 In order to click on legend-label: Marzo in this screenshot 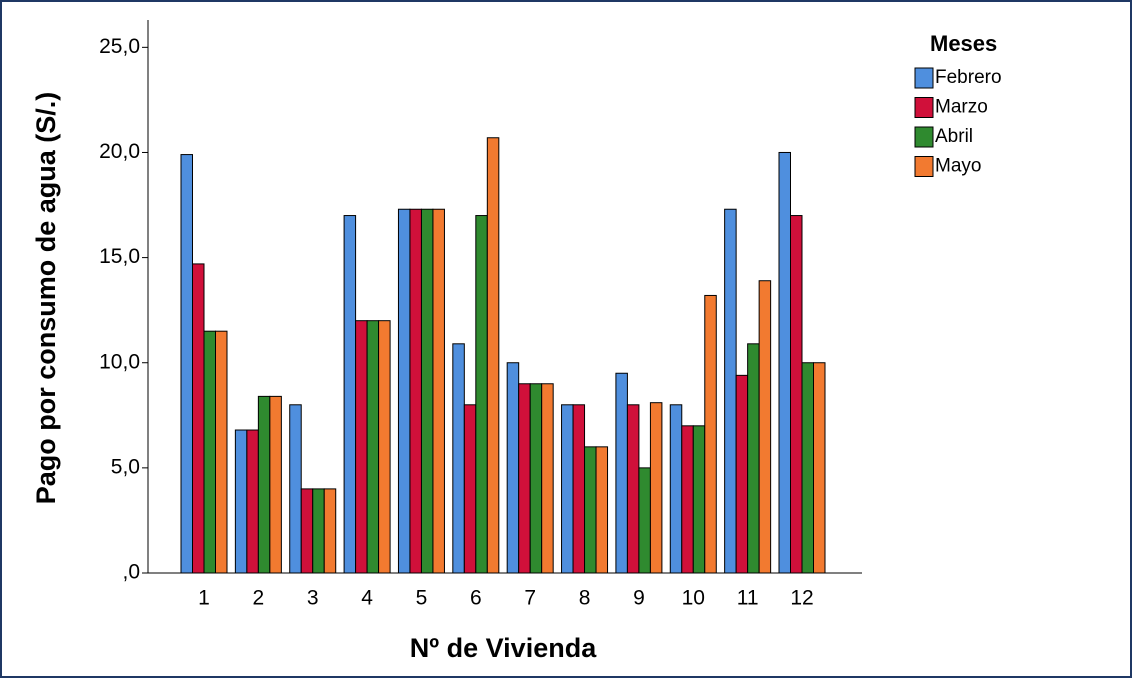, I will do `click(961, 107)`.